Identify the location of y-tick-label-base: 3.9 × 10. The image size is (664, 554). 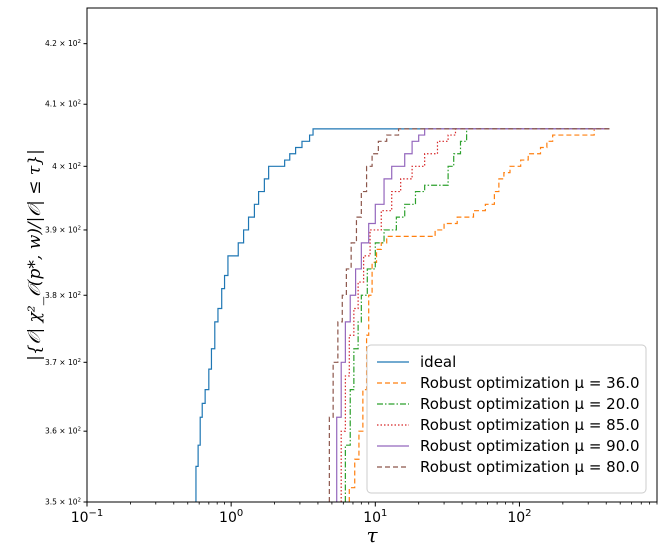
(61, 229).